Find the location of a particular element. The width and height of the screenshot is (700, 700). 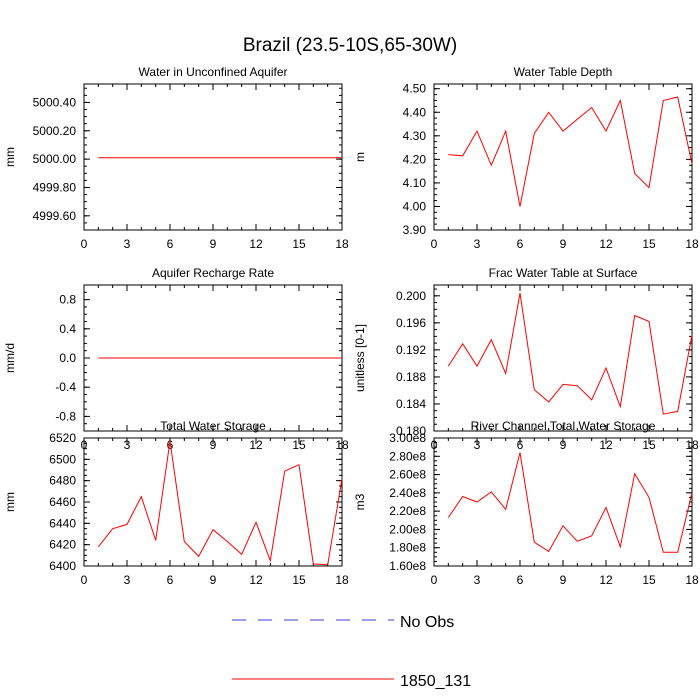

y-tick-label: 0.4 is located at coordinates (67, 329).